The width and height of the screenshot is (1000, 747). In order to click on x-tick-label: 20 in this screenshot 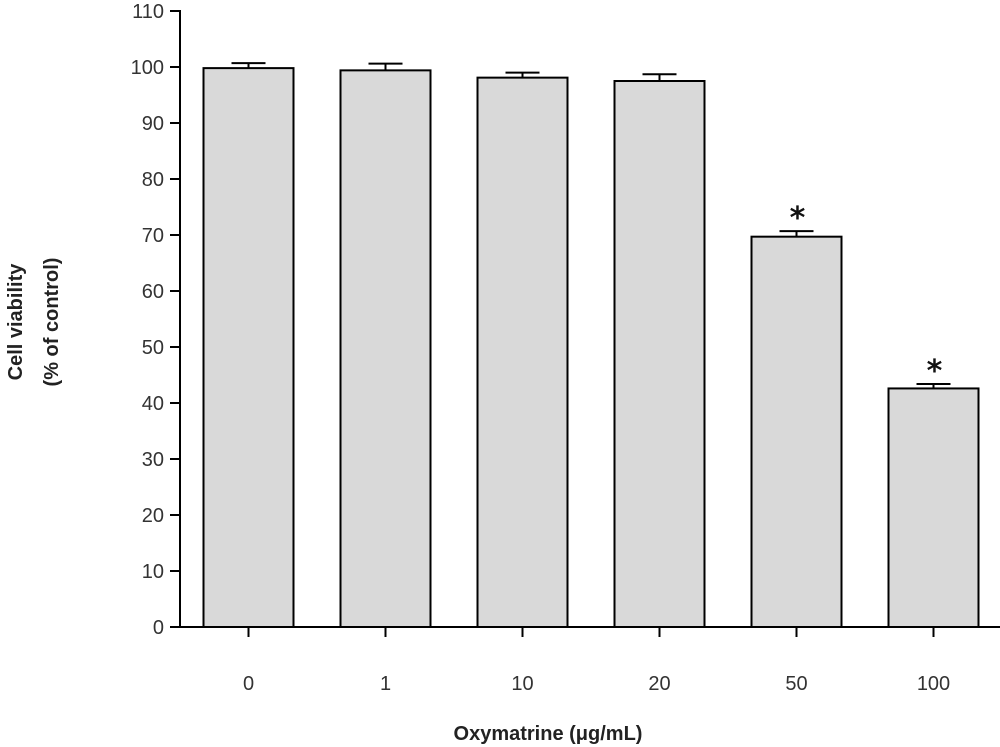, I will do `click(659, 684)`.